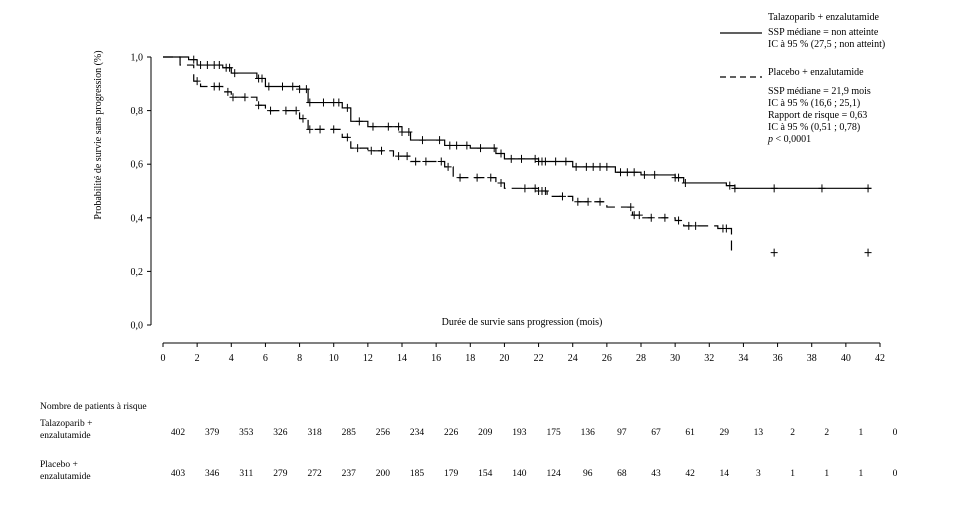 The width and height of the screenshot is (961, 518). What do you see at coordinates (137, 165) in the screenshot?
I see `y-tick-label: 0,6` at bounding box center [137, 165].